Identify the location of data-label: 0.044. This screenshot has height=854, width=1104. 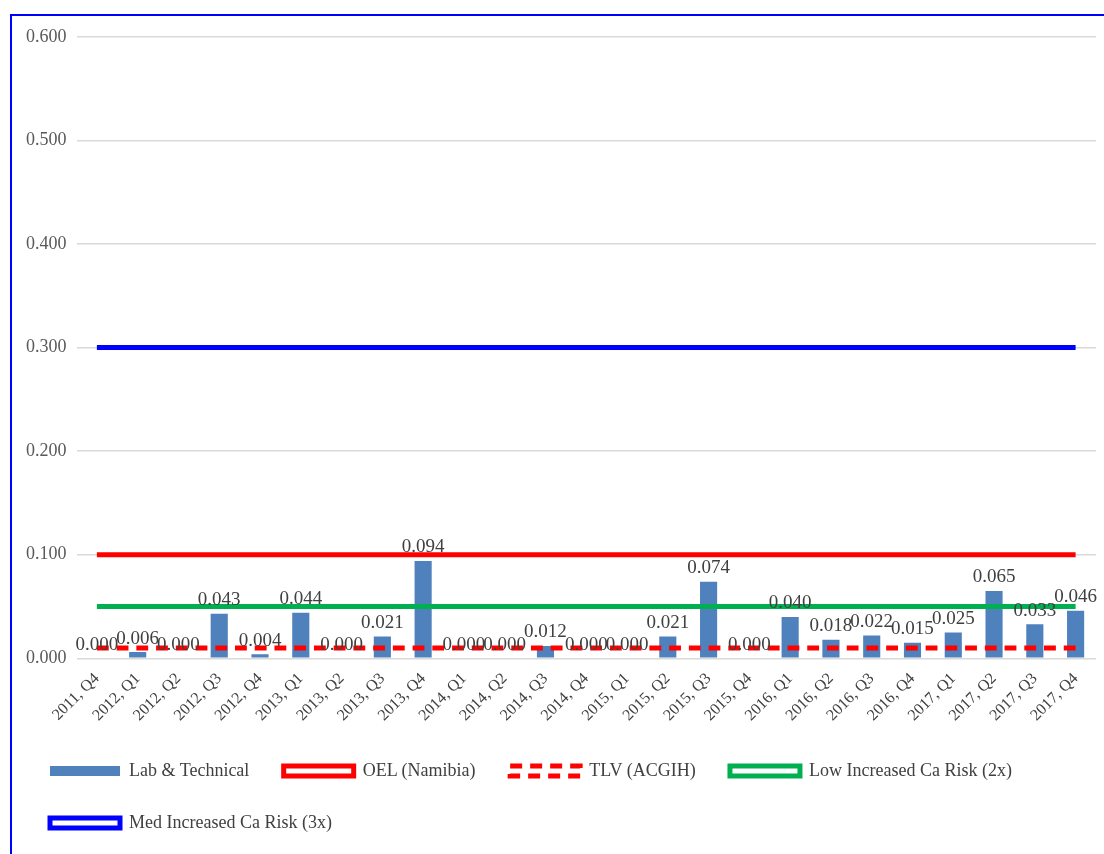
(301, 598).